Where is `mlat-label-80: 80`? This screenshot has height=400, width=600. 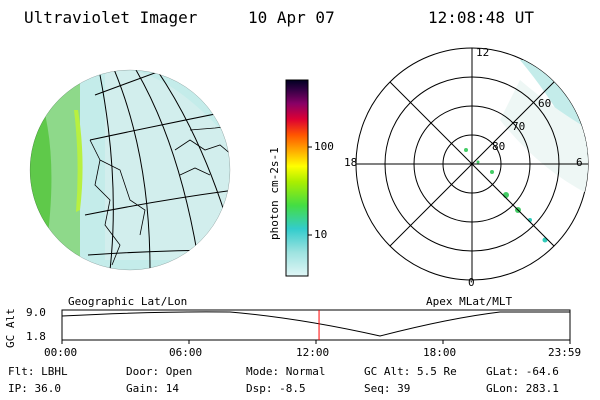
mlat-label-80: 80 is located at coordinates (499, 146).